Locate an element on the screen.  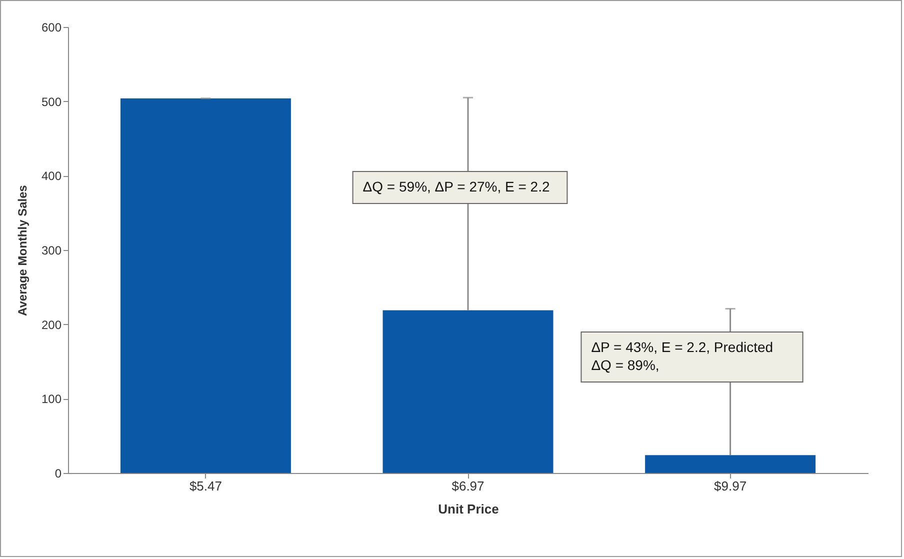
y-tick-label: 300 is located at coordinates (51, 251).